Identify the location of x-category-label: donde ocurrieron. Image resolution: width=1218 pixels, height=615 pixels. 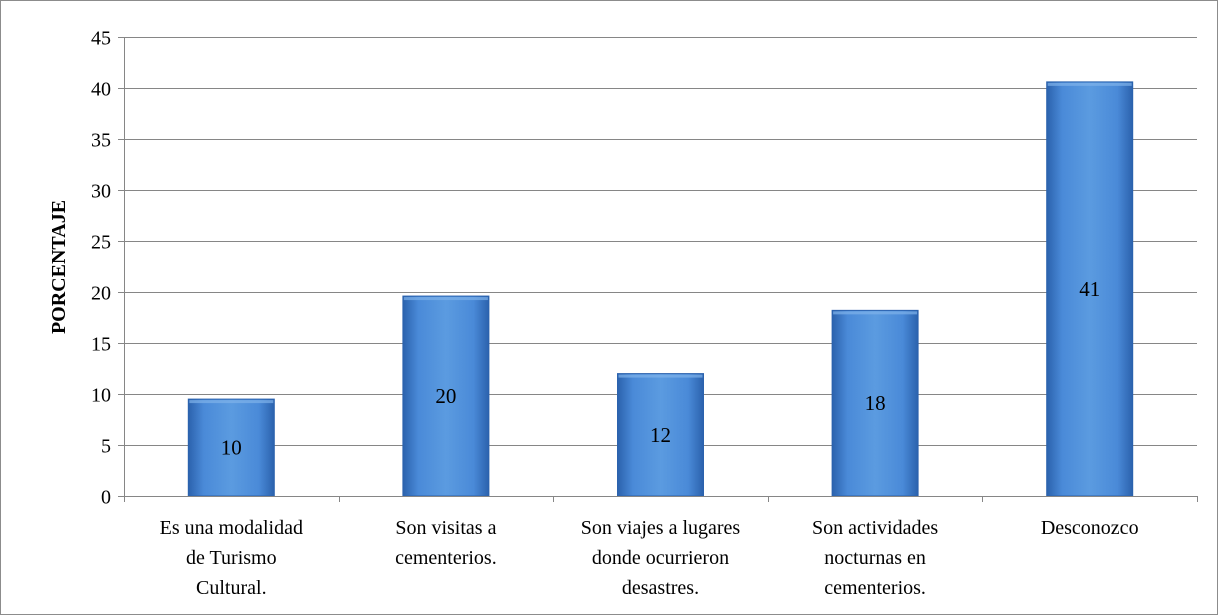
(660, 558).